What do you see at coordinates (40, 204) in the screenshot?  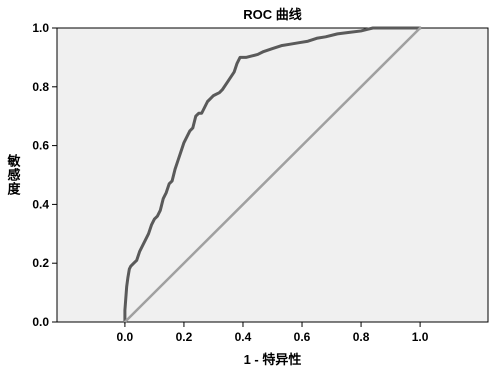 I see `y-tick-label: 0.4` at bounding box center [40, 204].